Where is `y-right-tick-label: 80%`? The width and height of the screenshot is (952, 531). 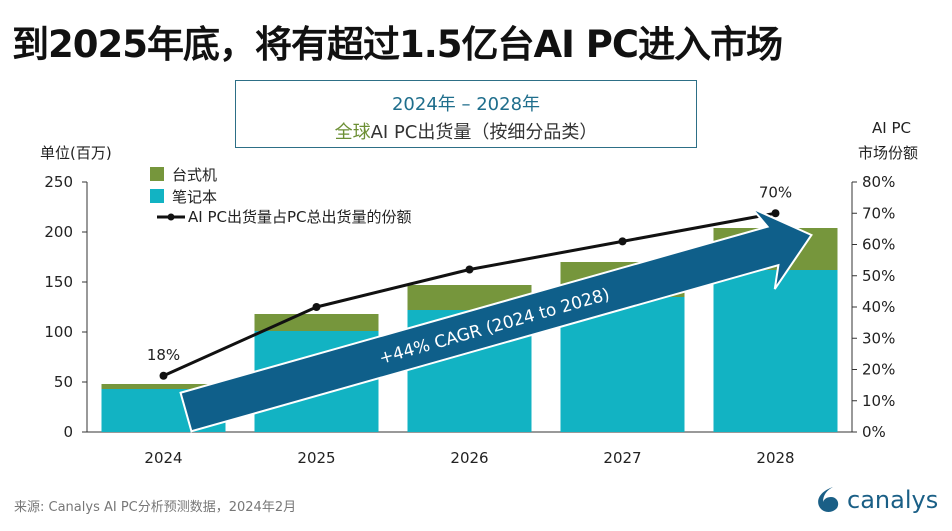
y-right-tick-label: 80% is located at coordinates (878, 182).